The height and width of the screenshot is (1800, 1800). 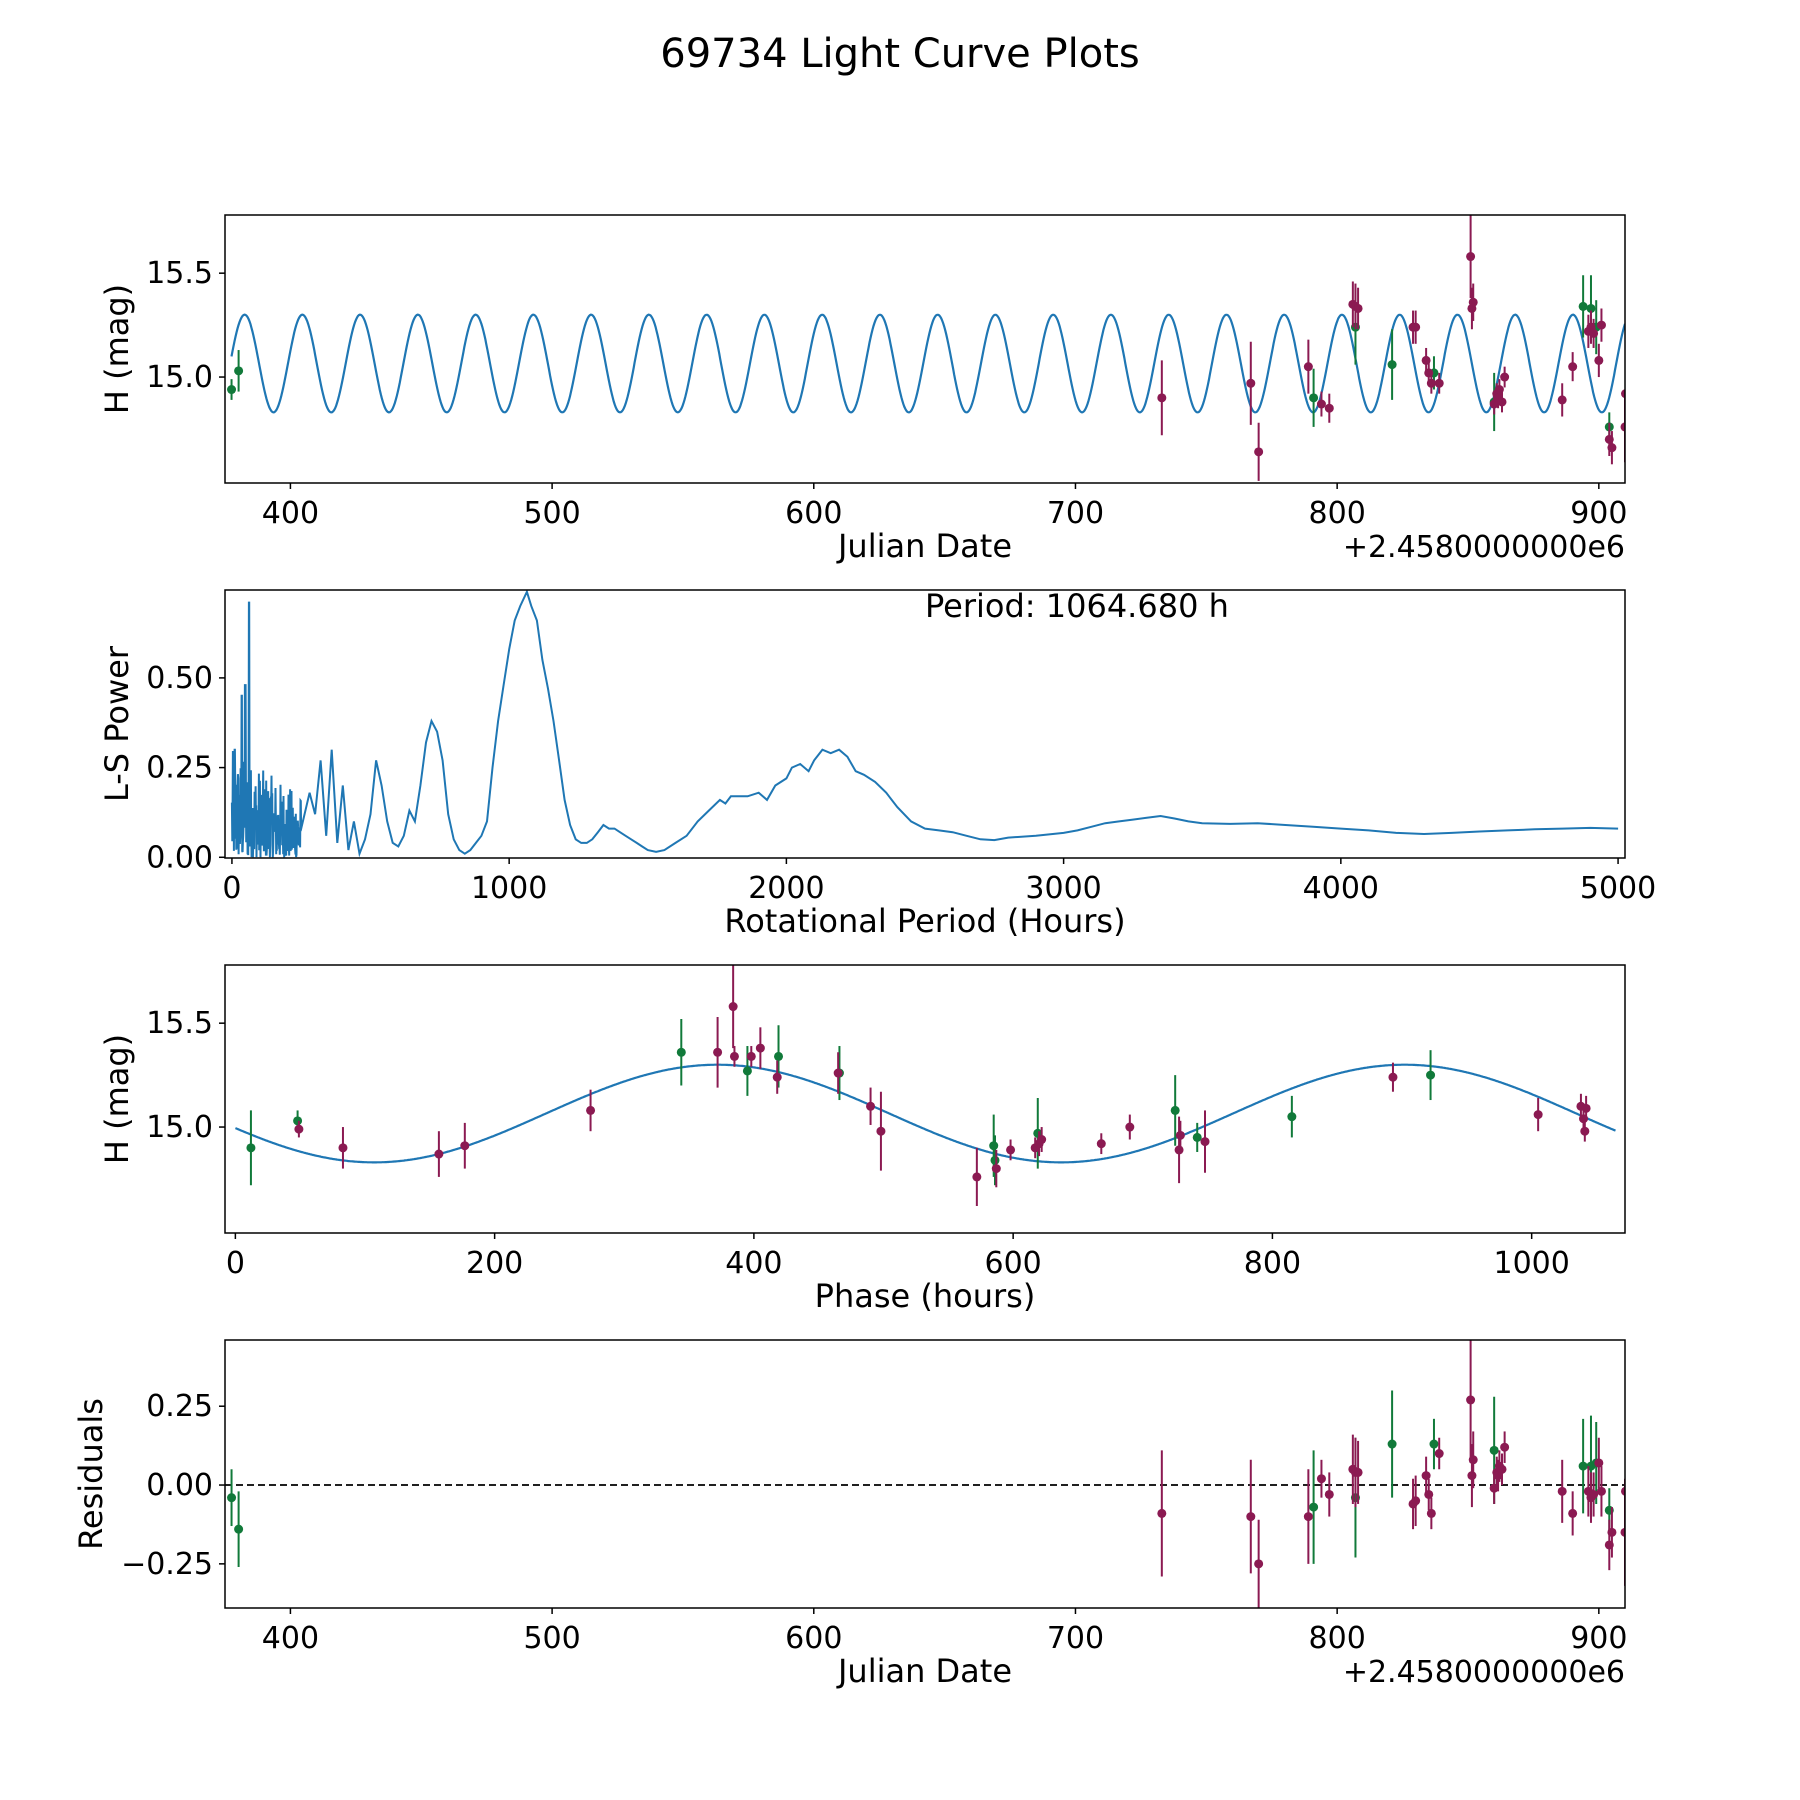 What do you see at coordinates (813, 513) in the screenshot?
I see `light-curve-x-tick-label: 600` at bounding box center [813, 513].